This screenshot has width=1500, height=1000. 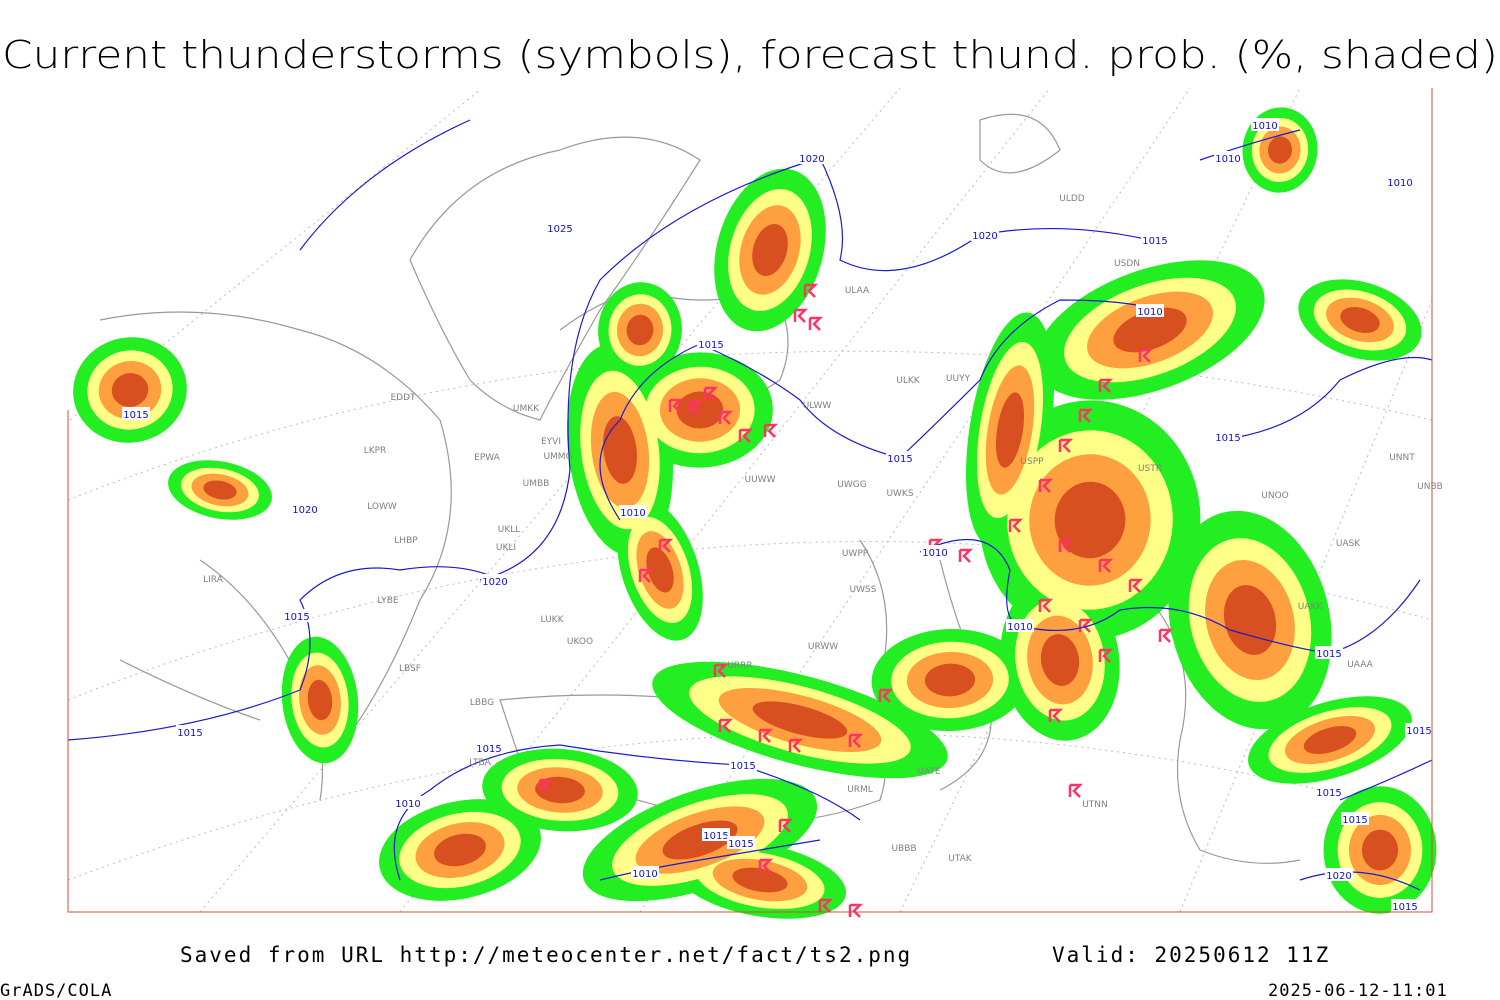 What do you see at coordinates (536, 484) in the screenshot?
I see `station-label: UMBB` at bounding box center [536, 484].